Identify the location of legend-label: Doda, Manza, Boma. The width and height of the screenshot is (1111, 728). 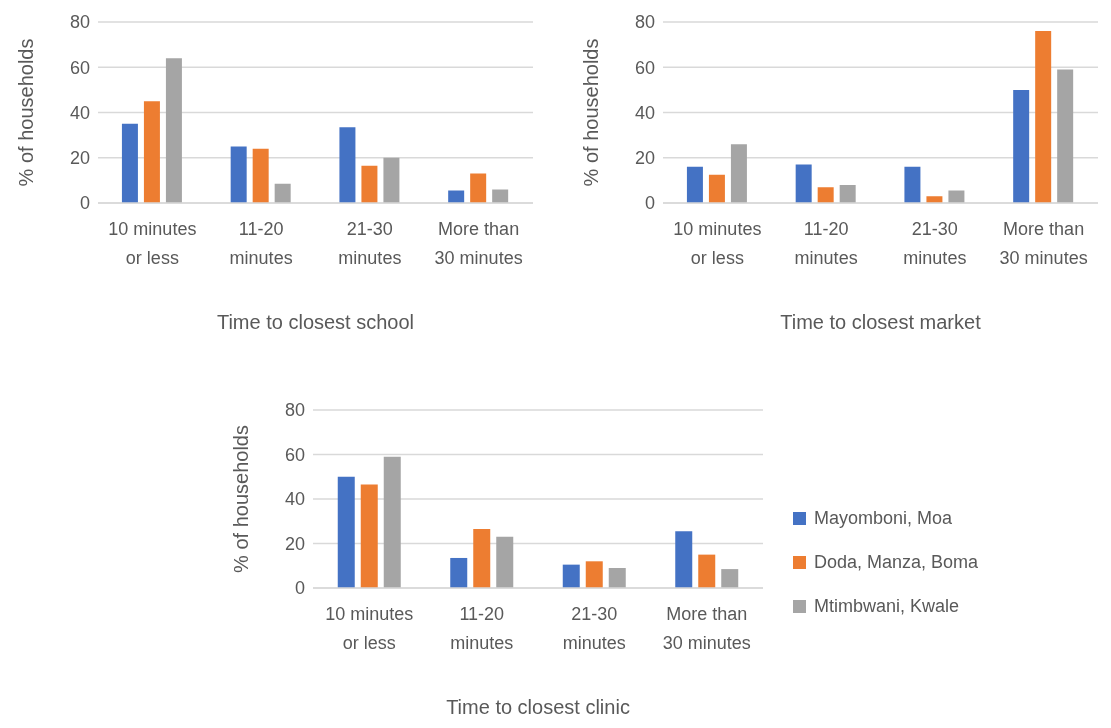
(896, 562).